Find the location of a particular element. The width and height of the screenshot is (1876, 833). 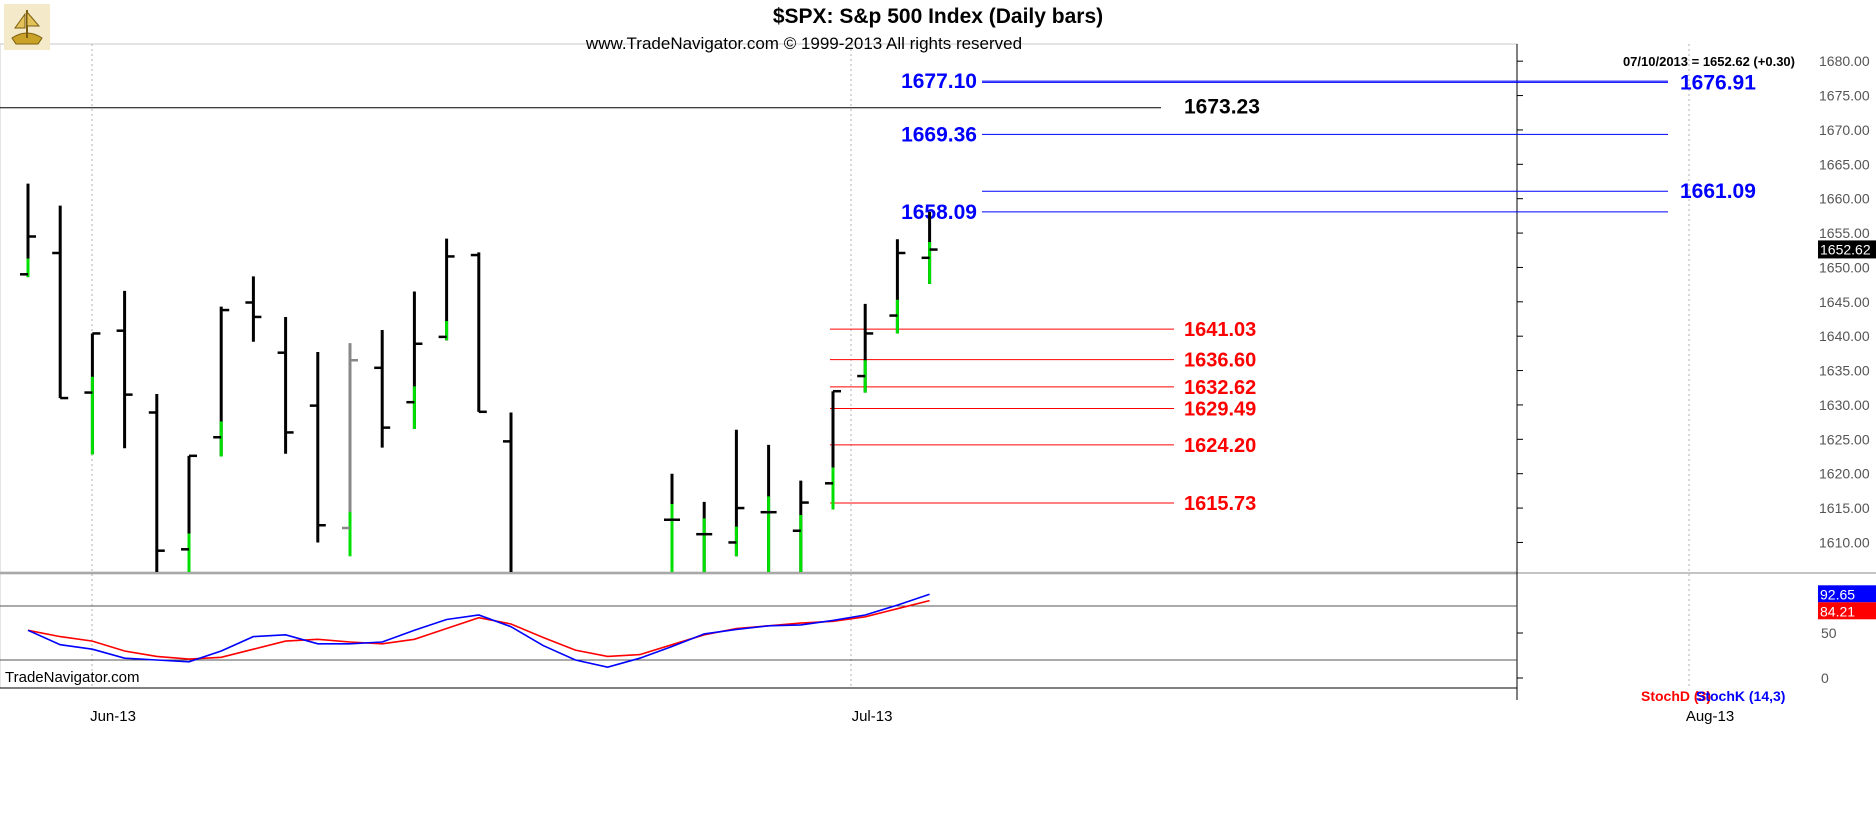

level-label: 1658.09 is located at coordinates (939, 212).